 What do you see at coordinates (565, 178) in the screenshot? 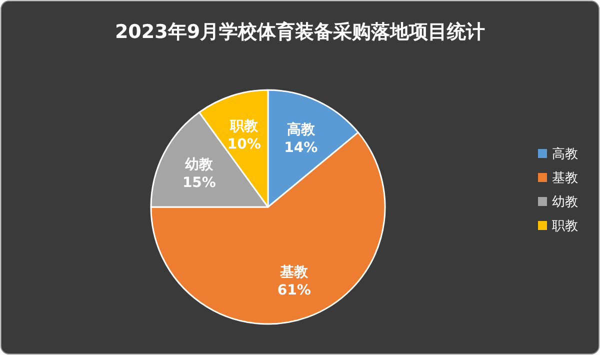
I see `legend-label: 基教` at bounding box center [565, 178].